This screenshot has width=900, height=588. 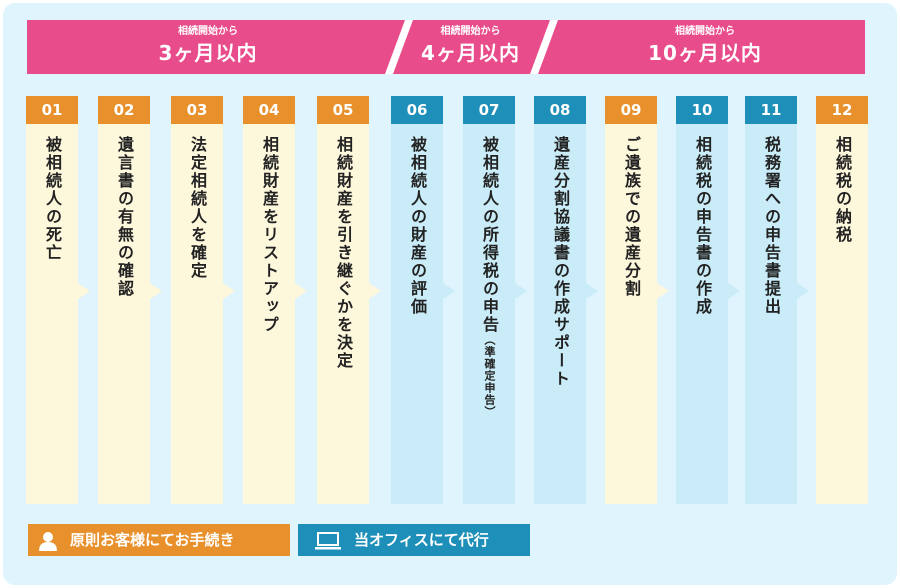 I want to click on step-body: 被相続人の所得税の申告（準確定申告）, so click(x=489, y=314).